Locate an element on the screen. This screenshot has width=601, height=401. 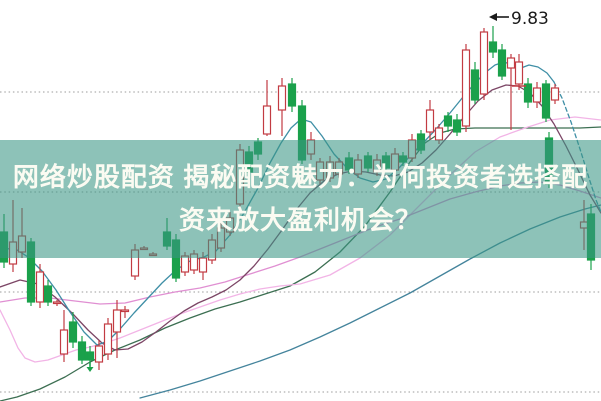
price-annotation: 9.83 is located at coordinates (519, 19).